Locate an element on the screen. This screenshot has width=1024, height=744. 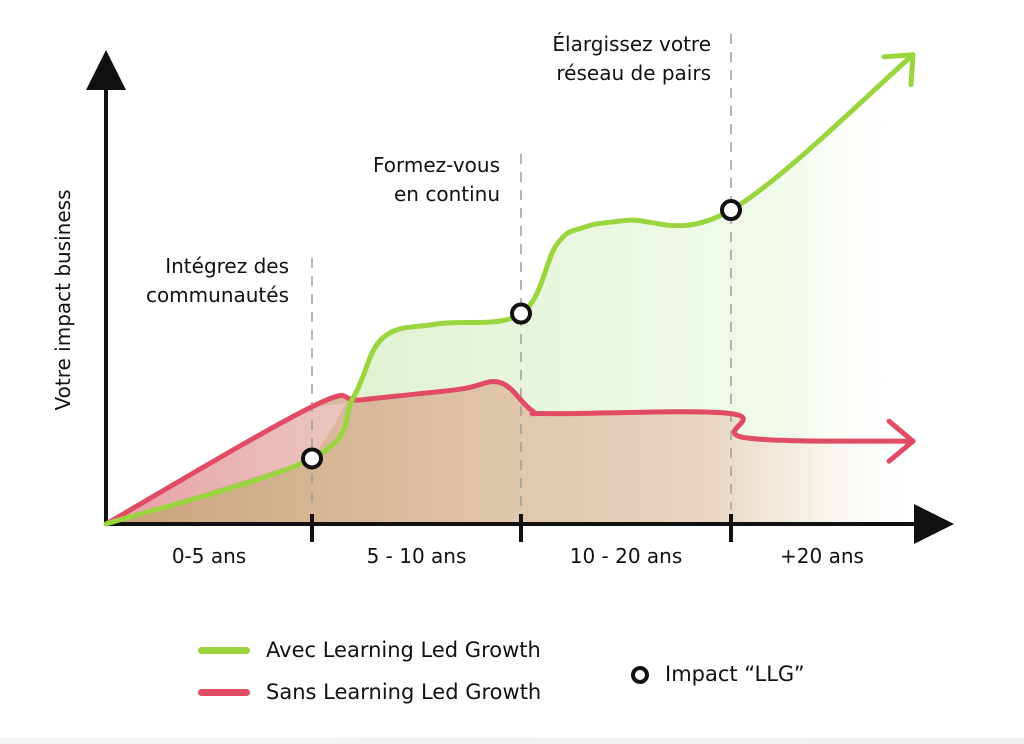
legend-item-without-llg: Sans Learning Led Growth is located at coordinates (369, 692).